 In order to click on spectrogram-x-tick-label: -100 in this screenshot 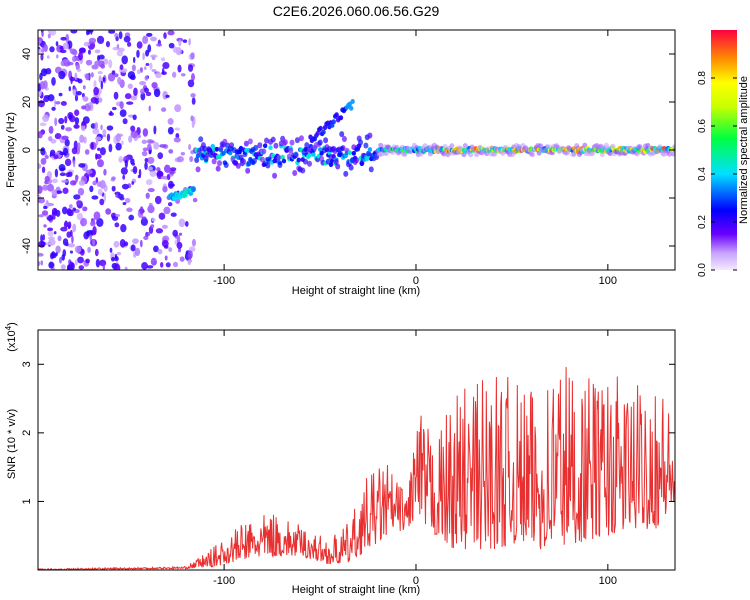, I will do `click(224, 281)`.